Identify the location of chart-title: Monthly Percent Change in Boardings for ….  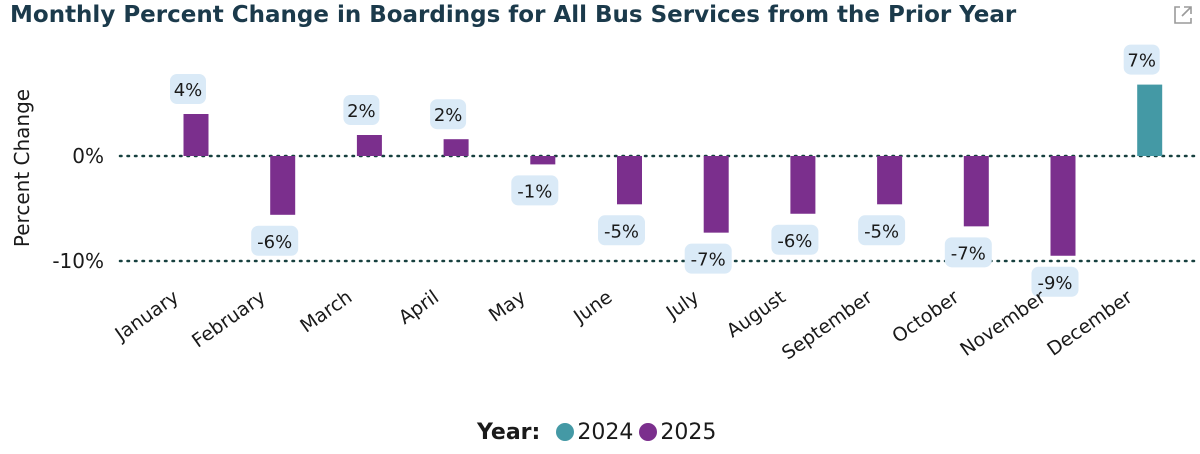
(513, 15).